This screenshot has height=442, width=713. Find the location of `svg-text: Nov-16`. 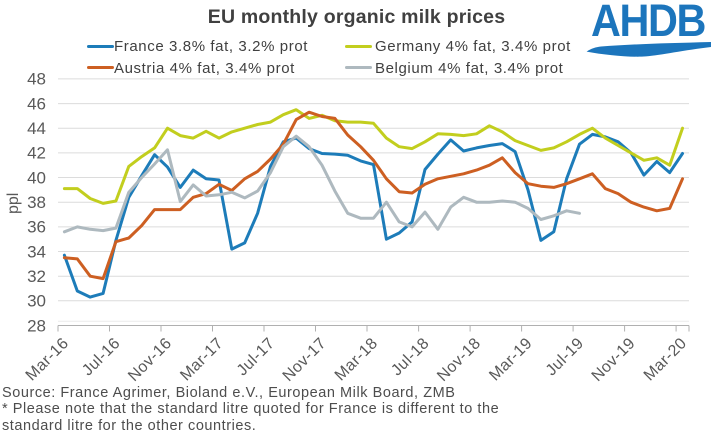

svg-text: Nov-16 is located at coordinates (150, 360).